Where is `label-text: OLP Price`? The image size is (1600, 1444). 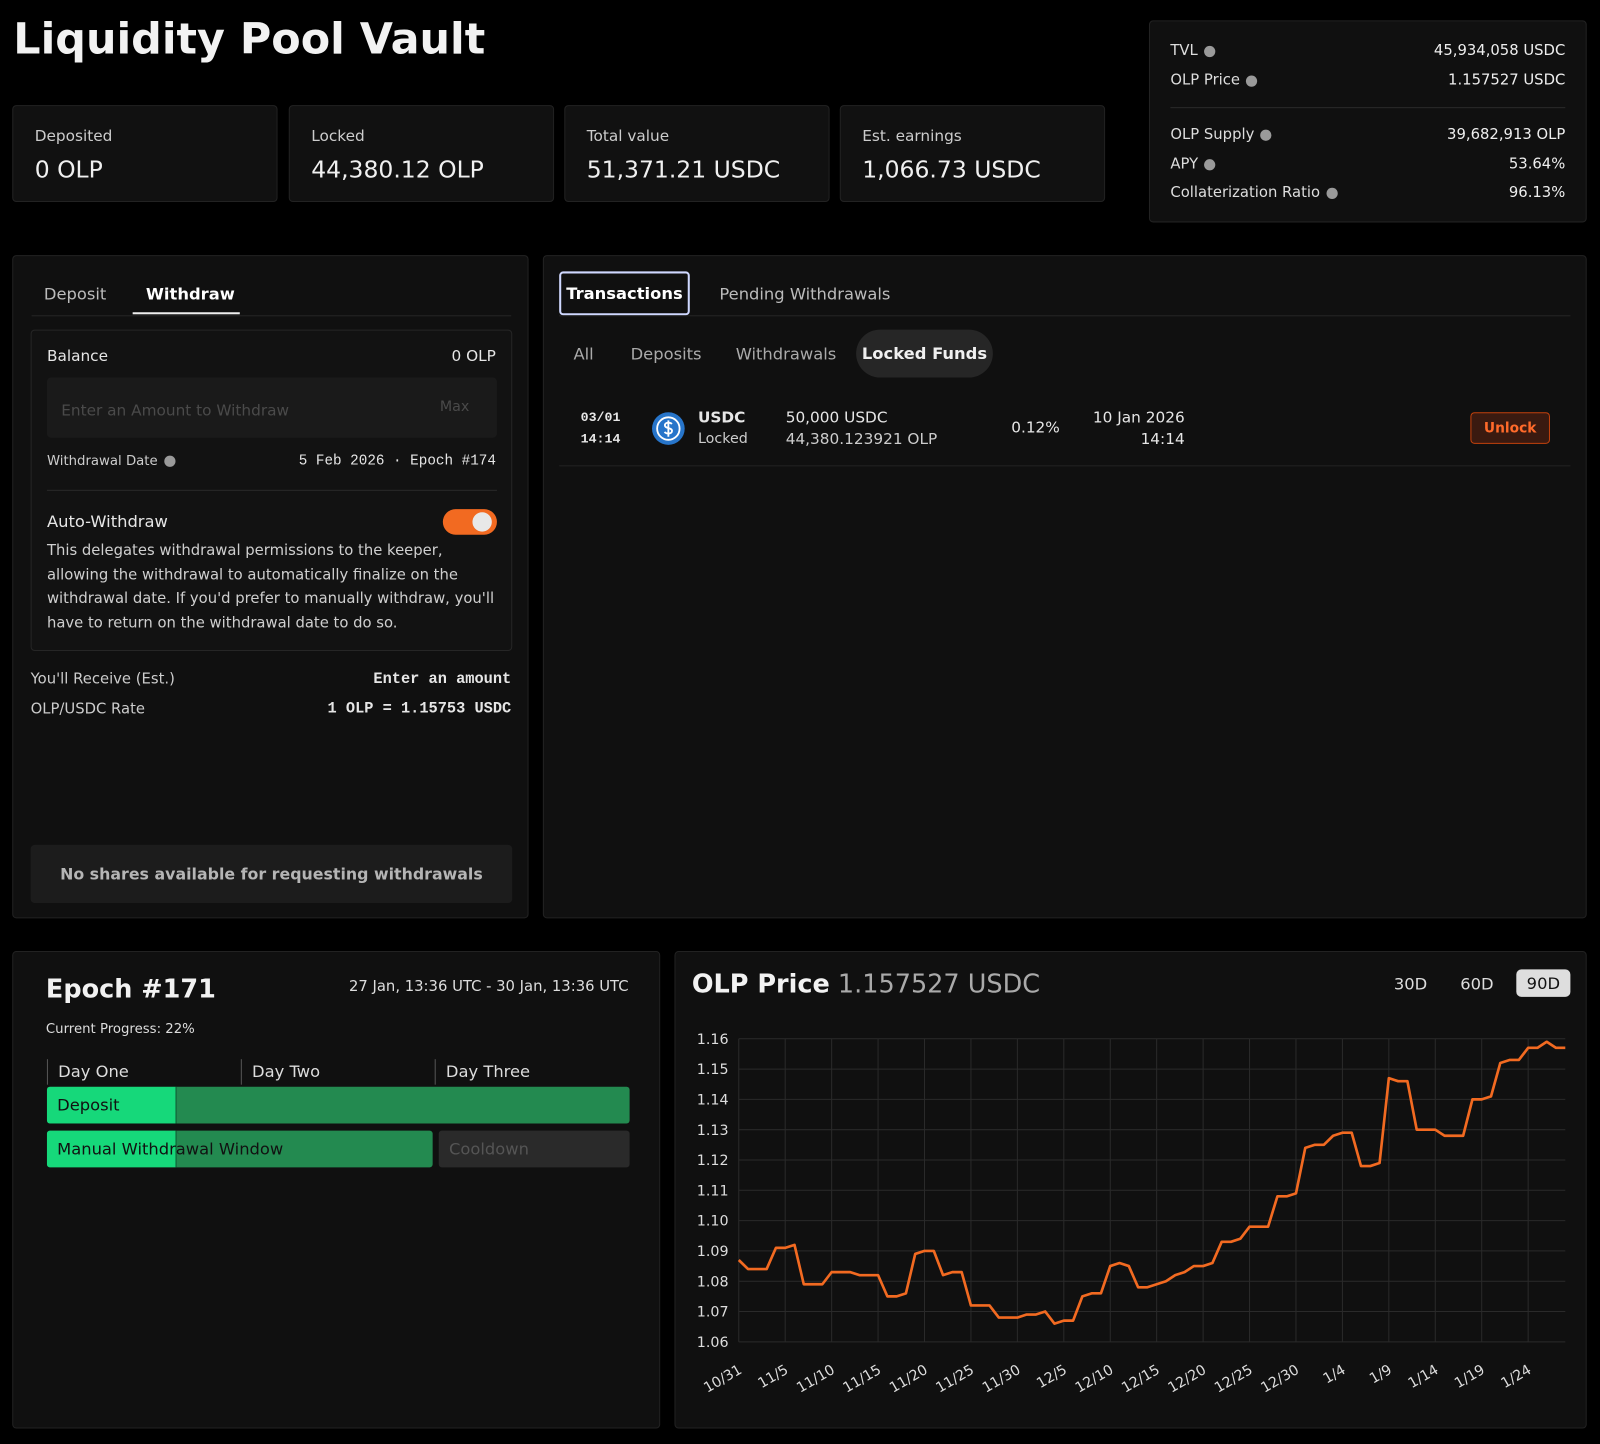
label-text: OLP Price is located at coordinates (1205, 80).